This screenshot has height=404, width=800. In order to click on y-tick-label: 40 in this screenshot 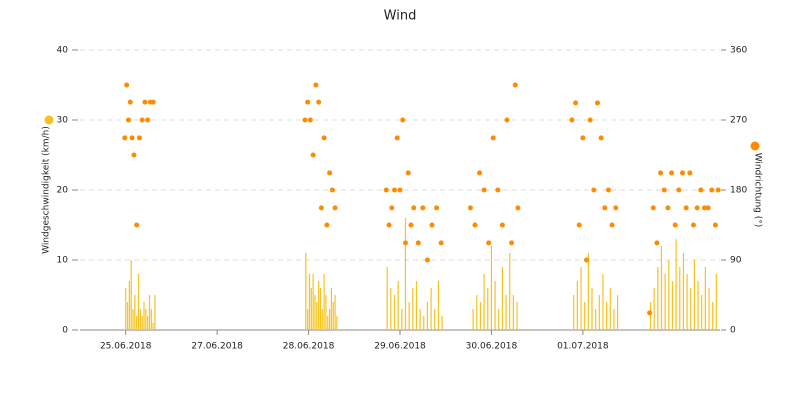, I will do `click(63, 51)`.